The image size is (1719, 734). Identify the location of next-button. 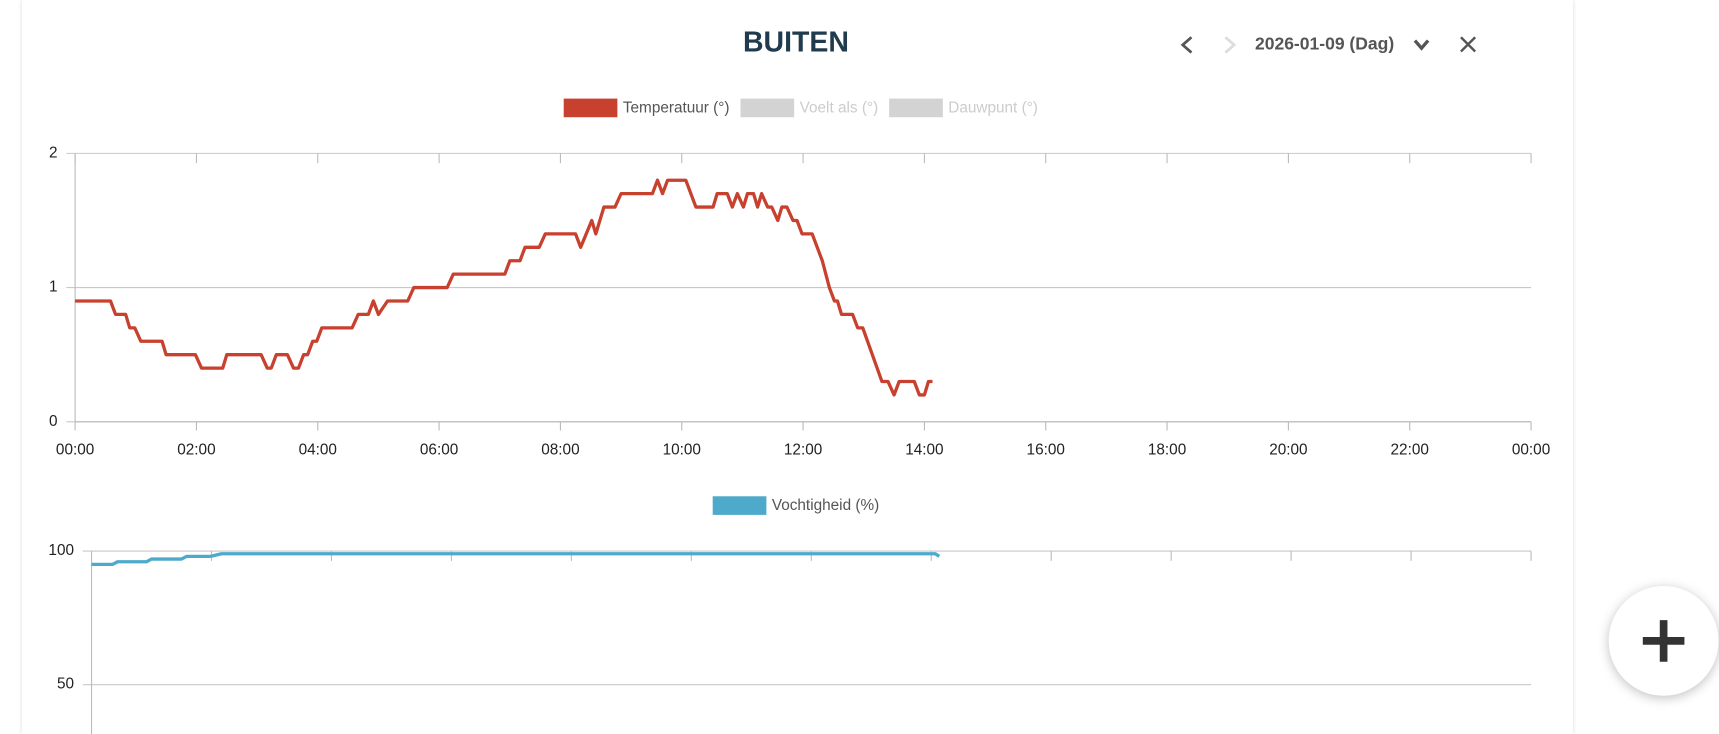
(1230, 45).